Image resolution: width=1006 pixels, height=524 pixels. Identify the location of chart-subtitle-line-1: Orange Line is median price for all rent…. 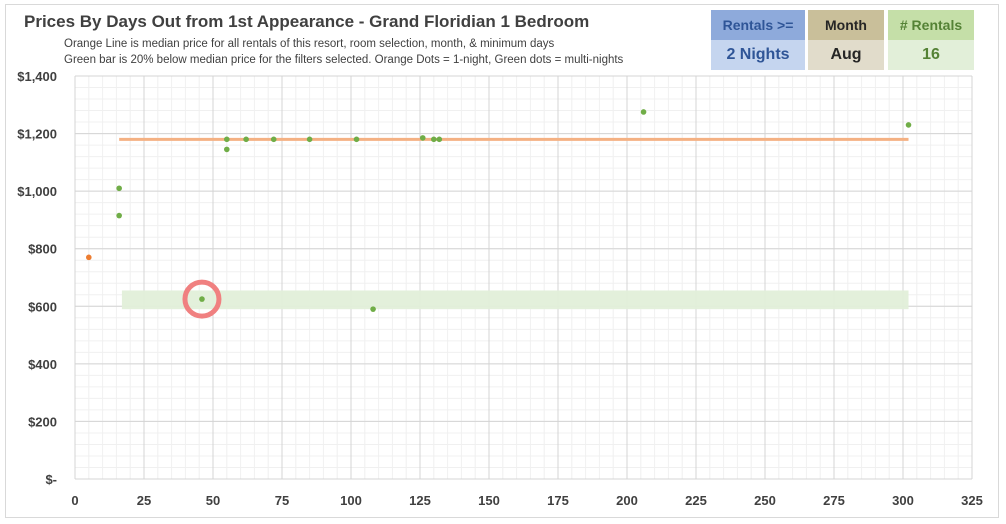
(309, 44).